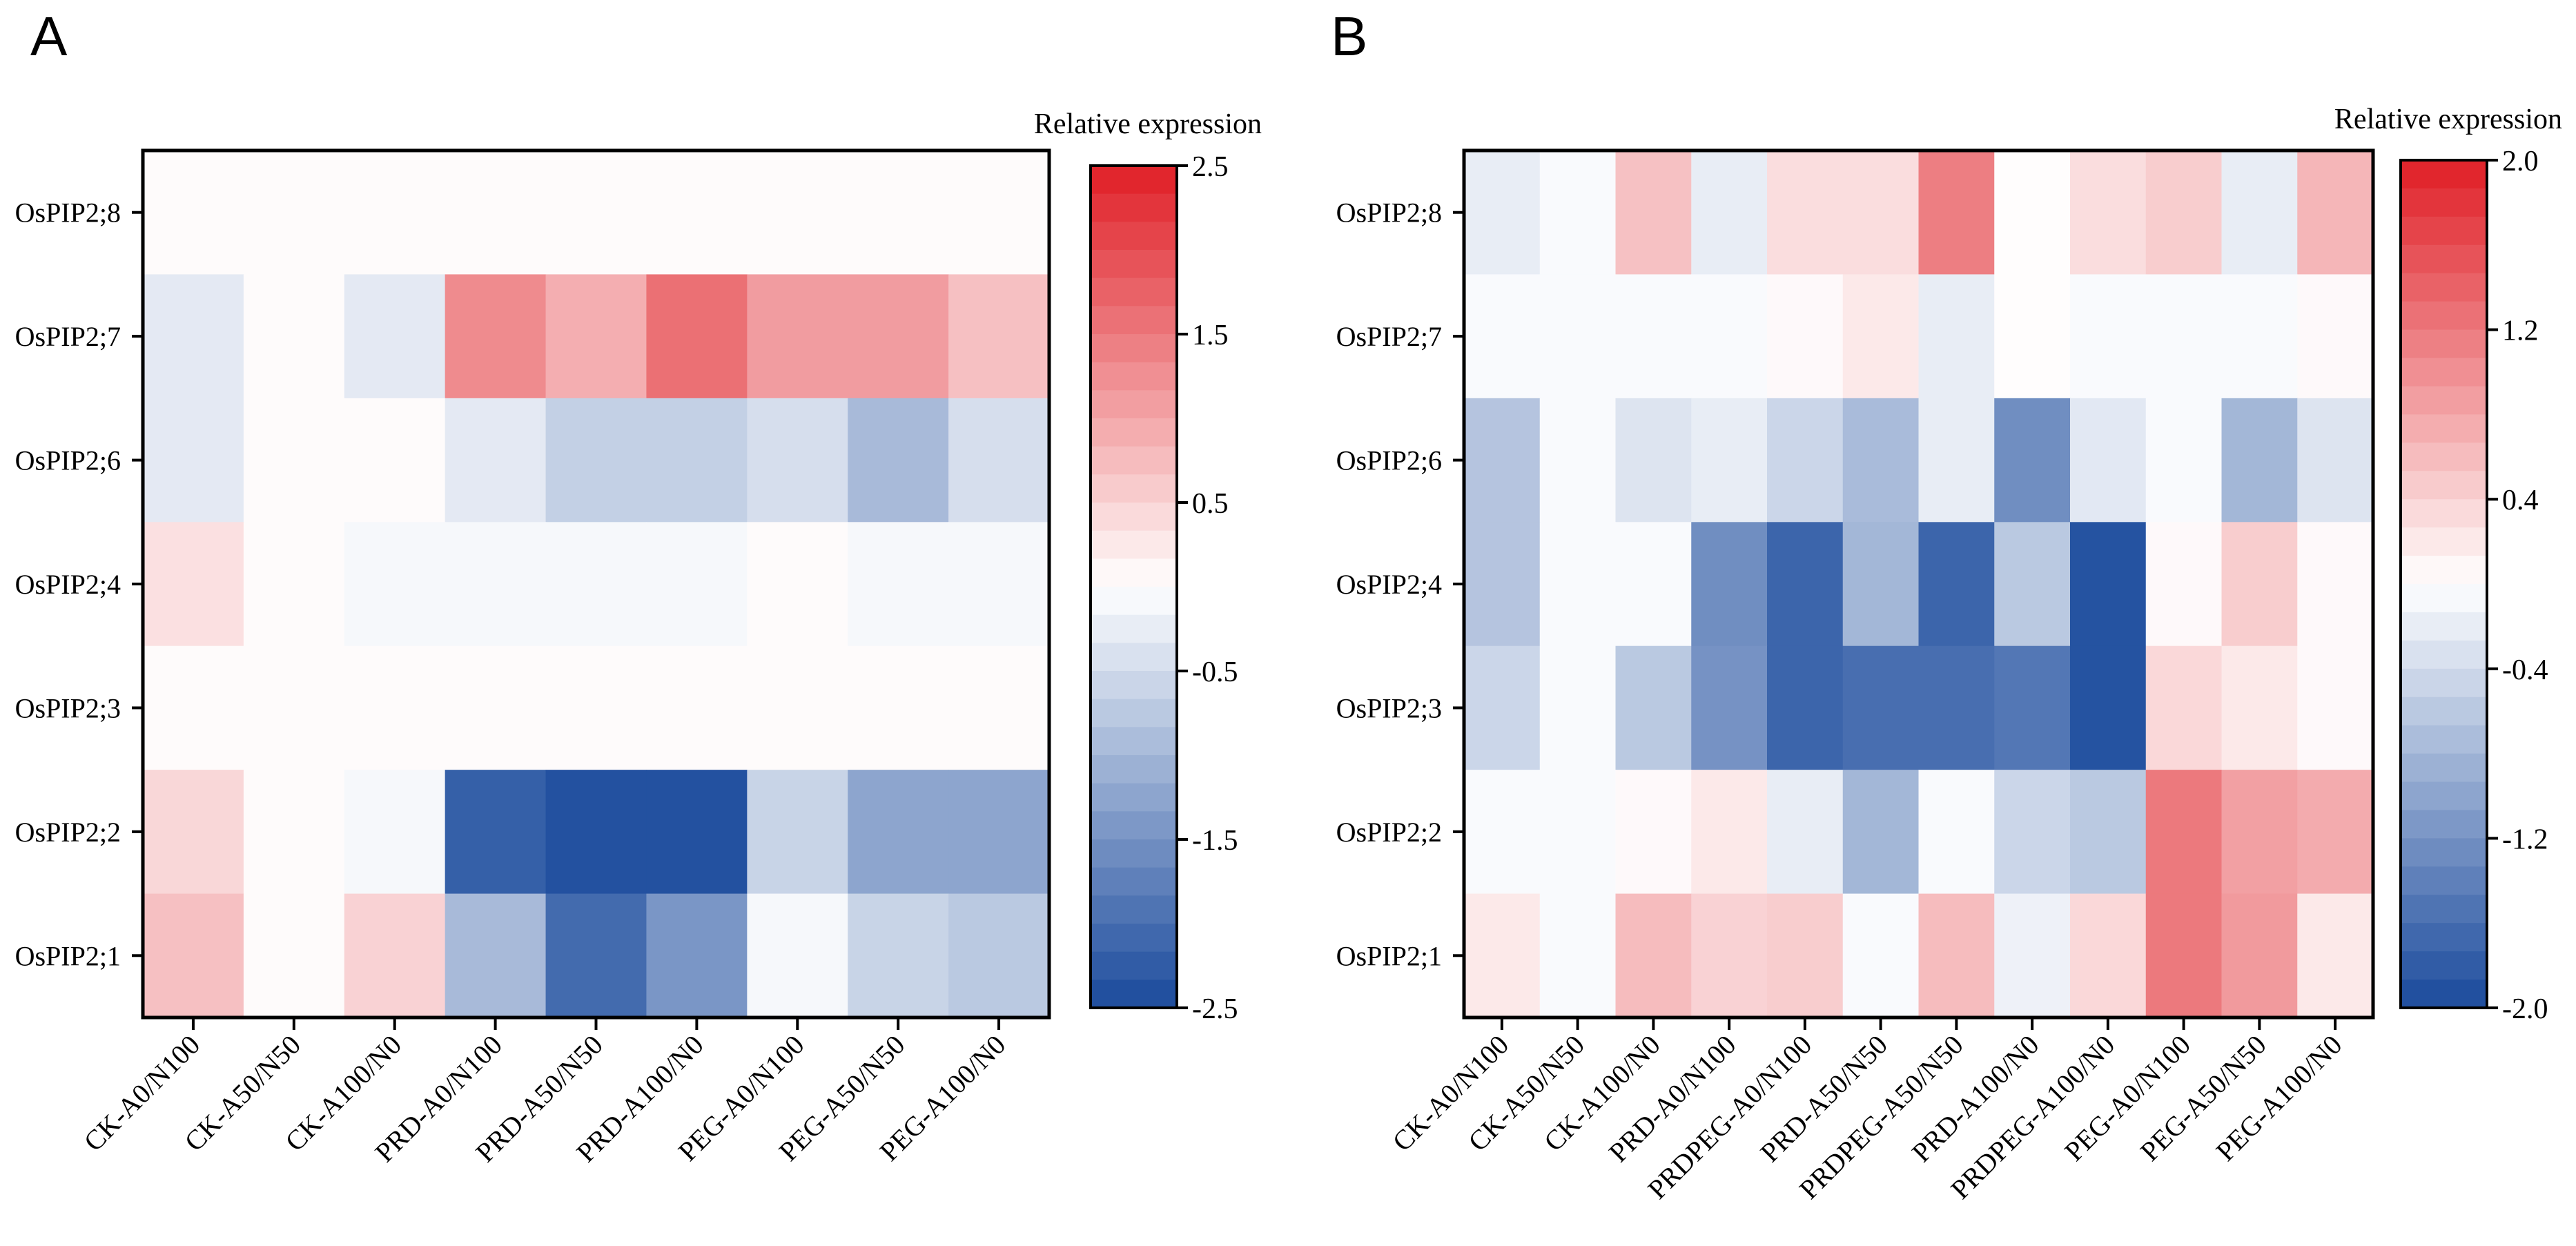 The image size is (2576, 1246). What do you see at coordinates (2520, 161) in the screenshot?
I see `colorbar-tick-label: 2.0` at bounding box center [2520, 161].